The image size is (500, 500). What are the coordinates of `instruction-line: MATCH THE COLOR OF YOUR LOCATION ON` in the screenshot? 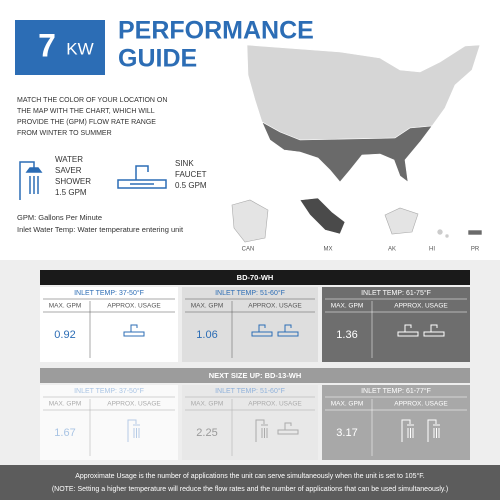 It's located at (92, 100).